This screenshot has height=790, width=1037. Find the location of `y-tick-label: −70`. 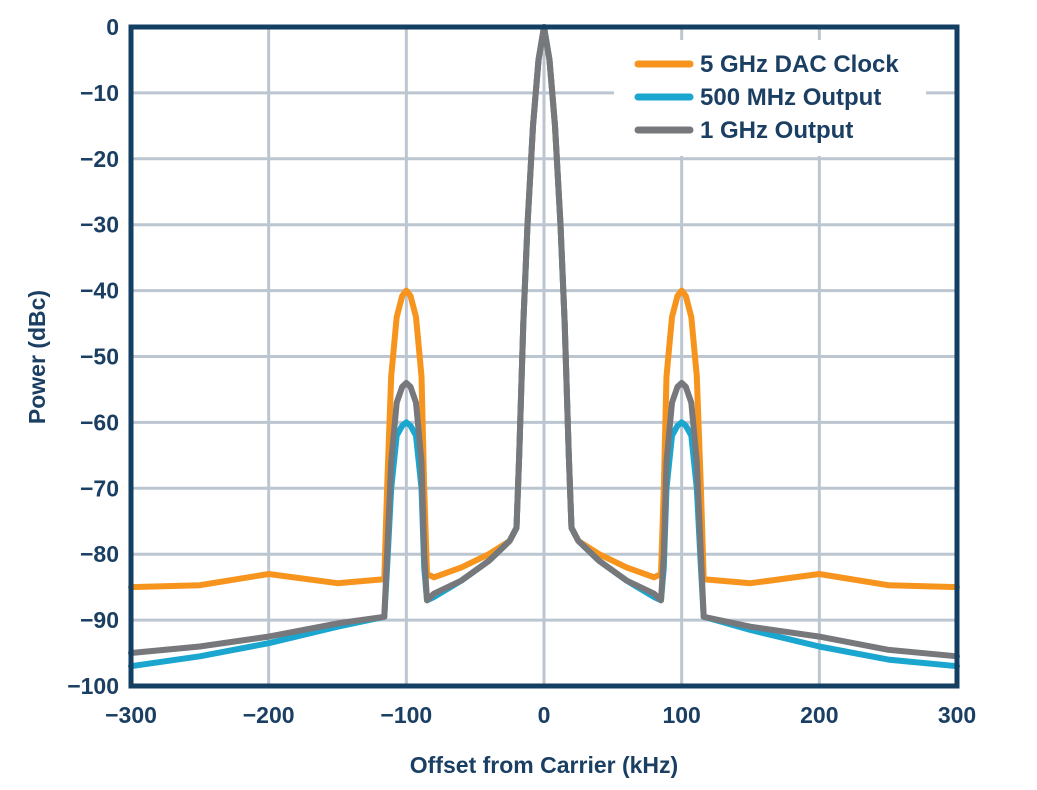

y-tick-label: −70 is located at coordinates (99, 488).